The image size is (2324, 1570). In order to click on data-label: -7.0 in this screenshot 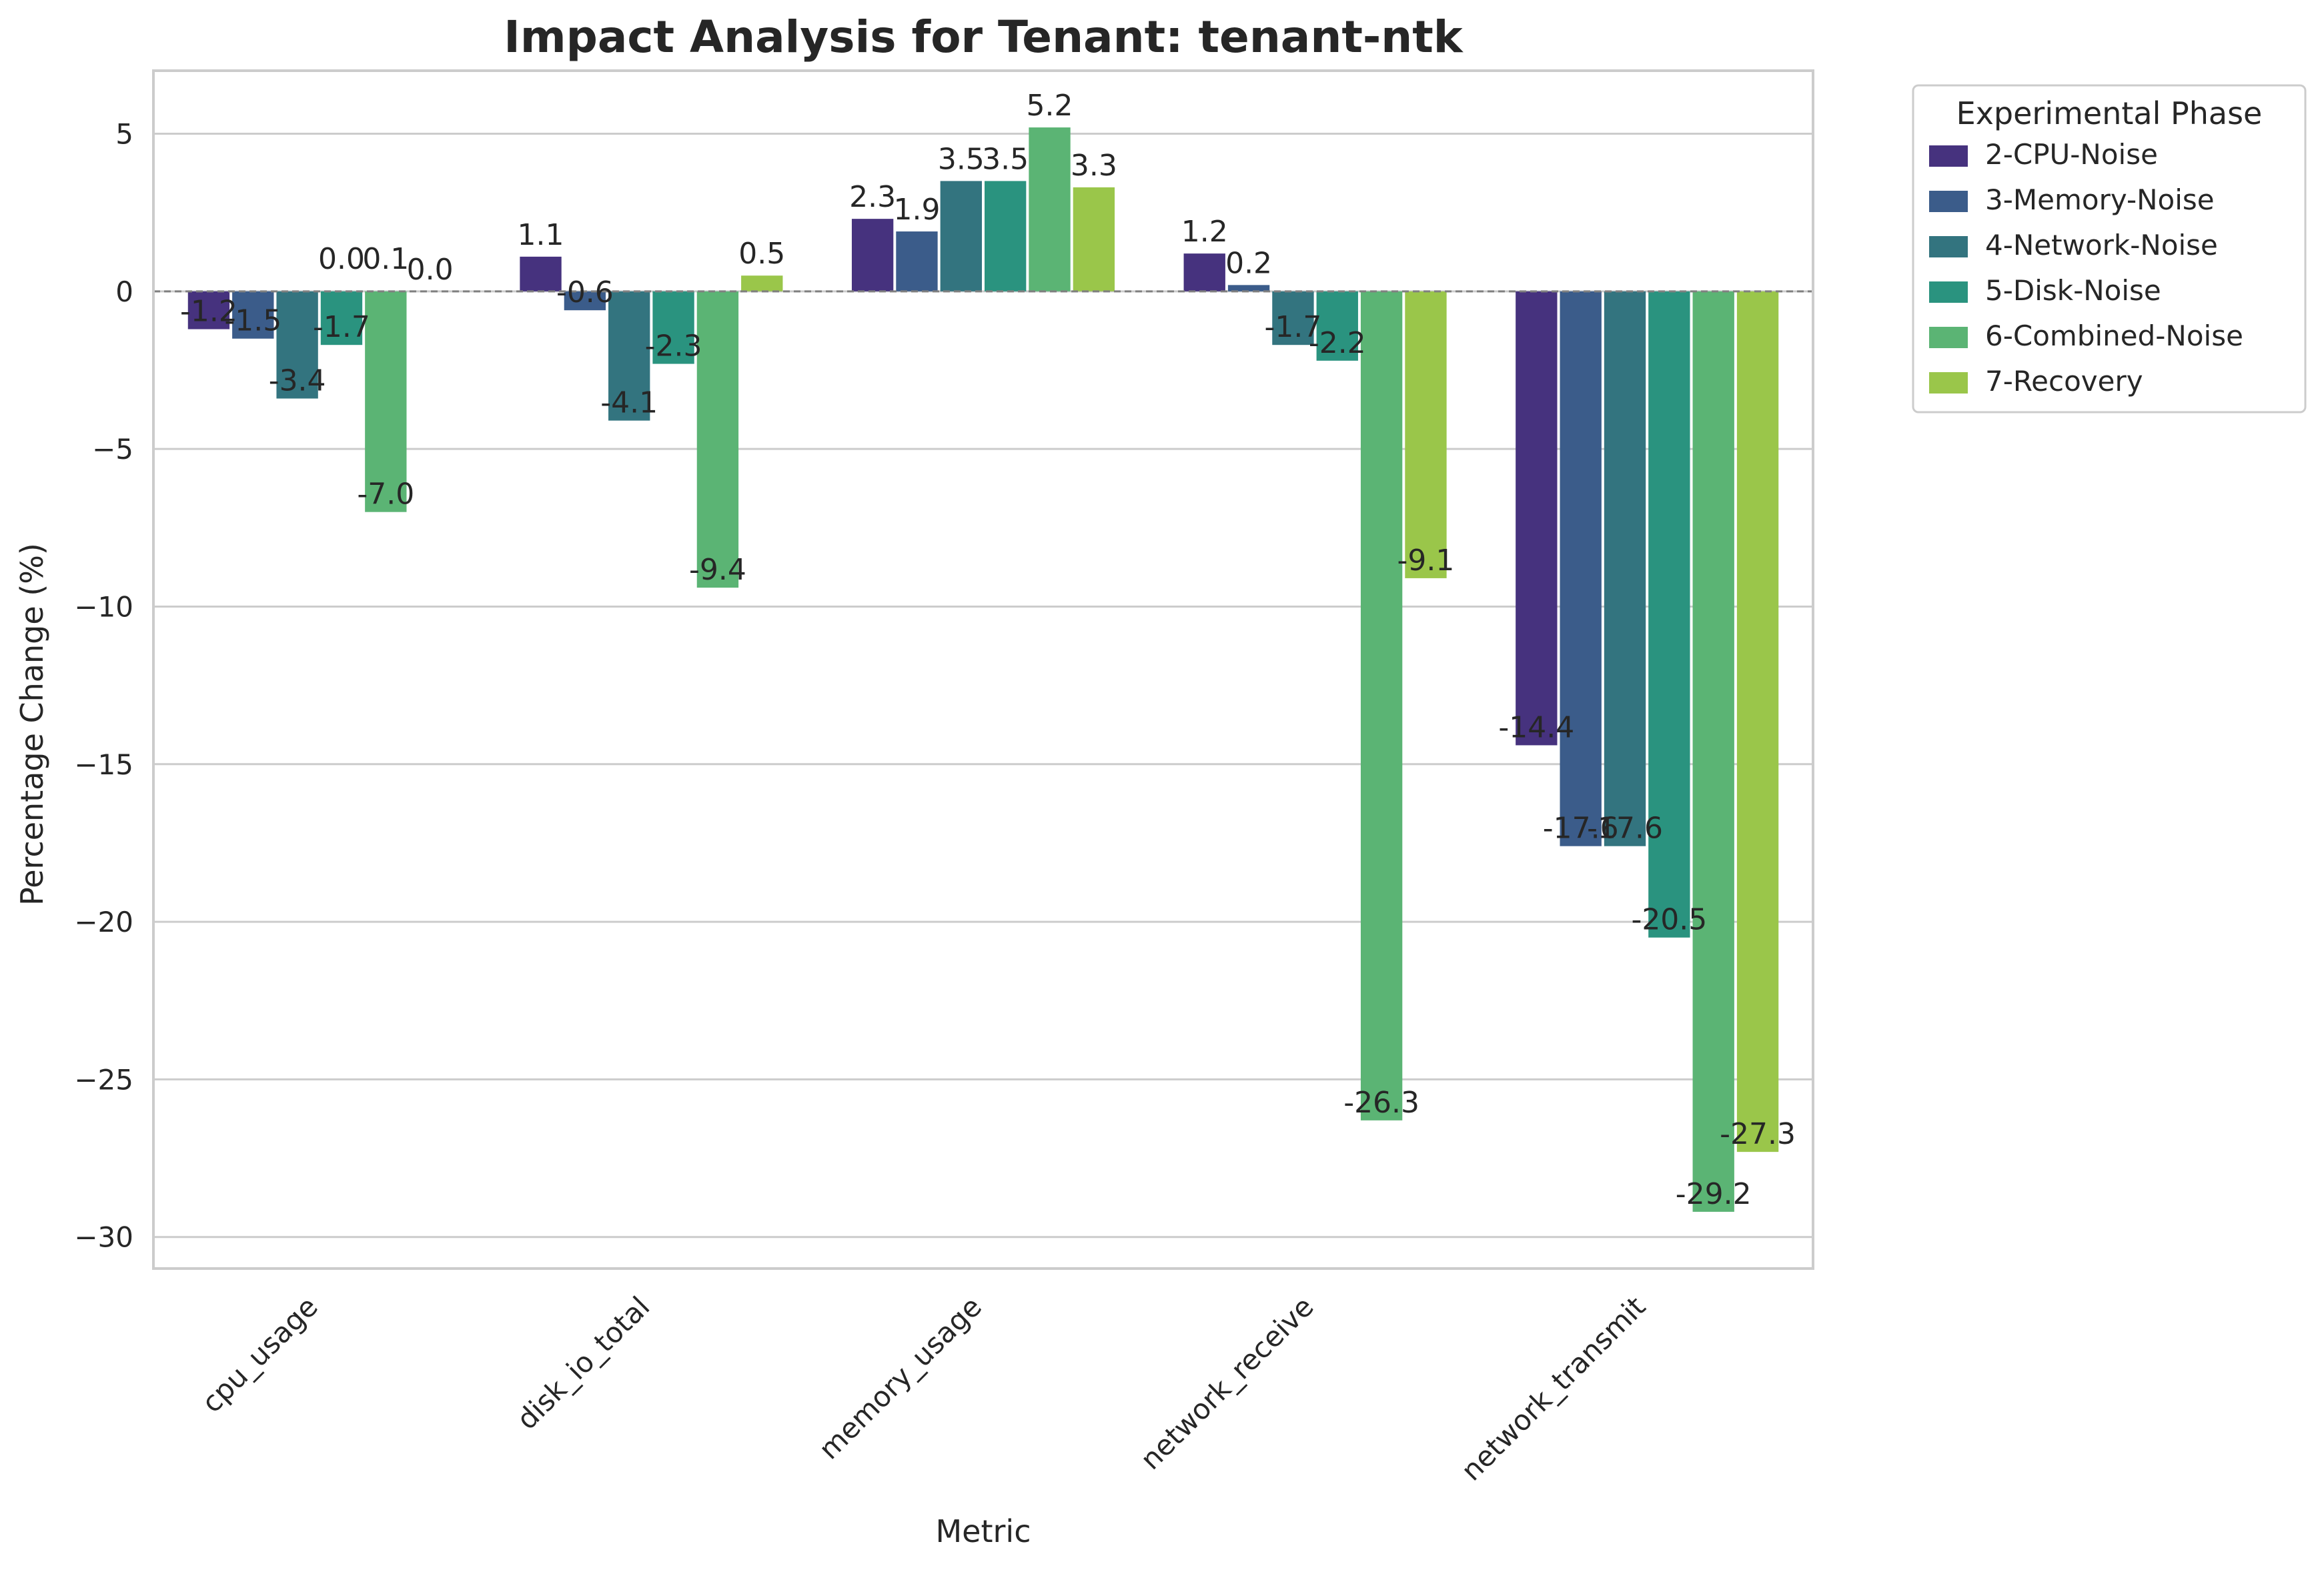, I will do `click(385, 495)`.